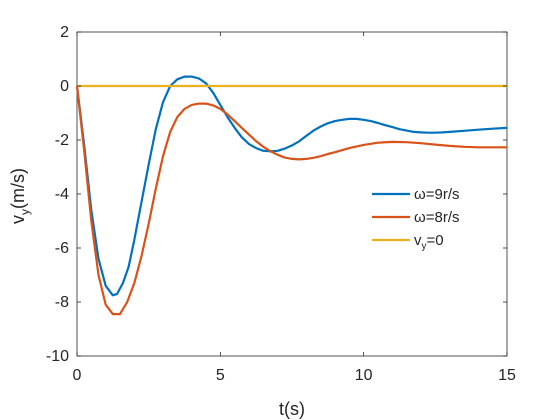 This screenshot has height=420, width=560. Describe the element at coordinates (292, 409) in the screenshot. I see `x-axis-label: t(s)` at that location.